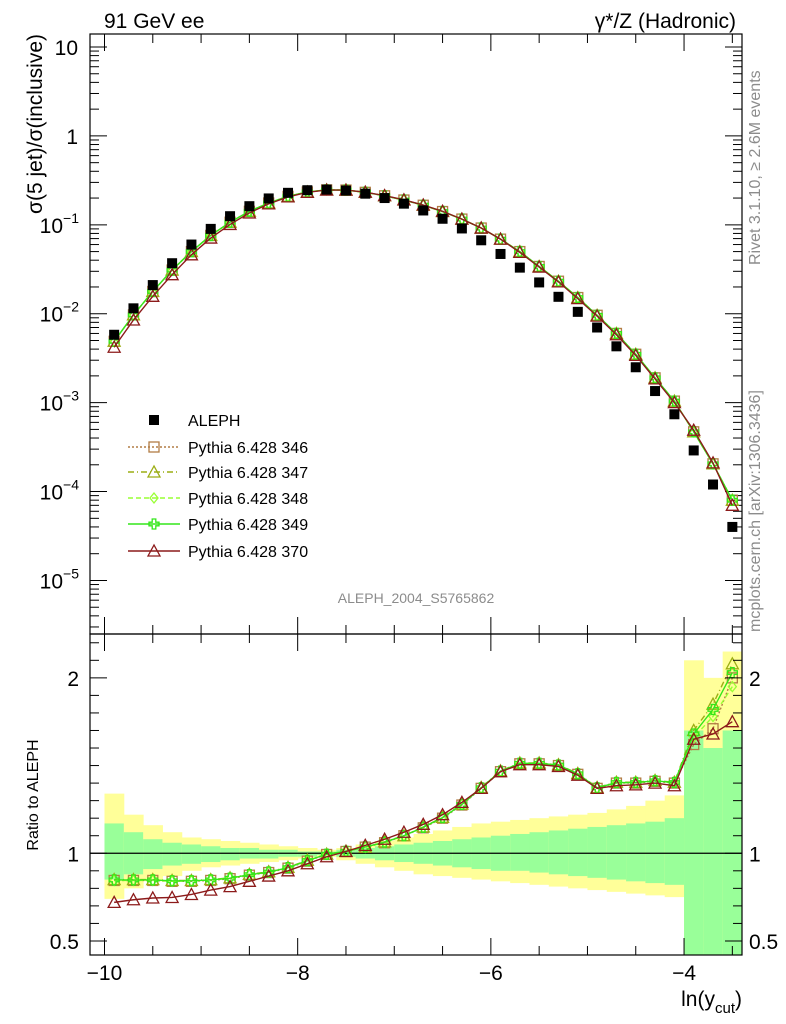 The image size is (786, 1024). I want to click on y-tick-label: 10−3, so click(60, 402).